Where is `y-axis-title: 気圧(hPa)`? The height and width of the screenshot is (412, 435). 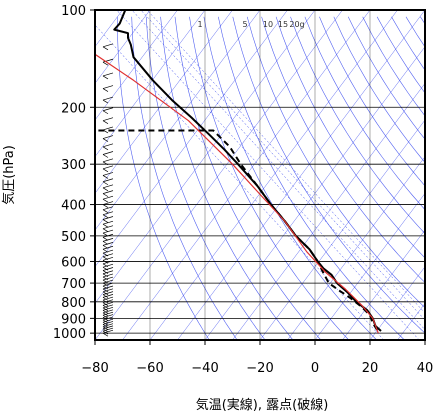
y-axis-title: 気圧(hPa) is located at coordinates (9, 175).